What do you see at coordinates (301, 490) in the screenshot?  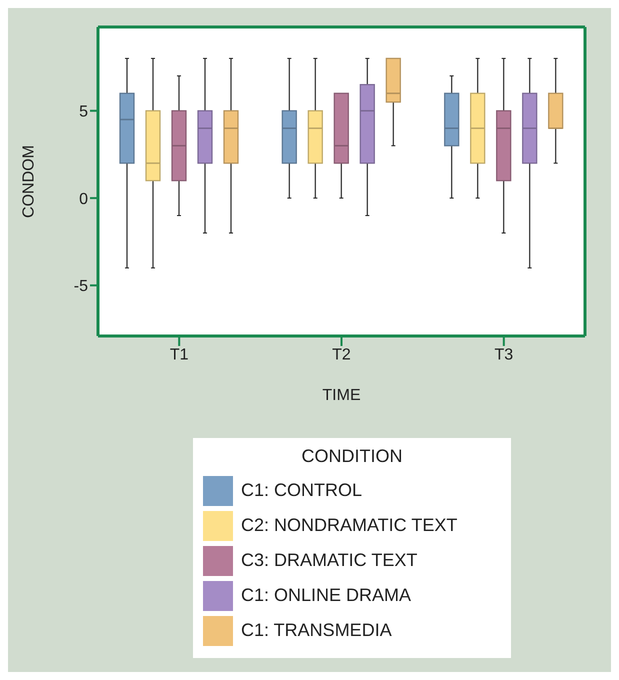 I see `legend-label: C1: CONTROL` at bounding box center [301, 490].